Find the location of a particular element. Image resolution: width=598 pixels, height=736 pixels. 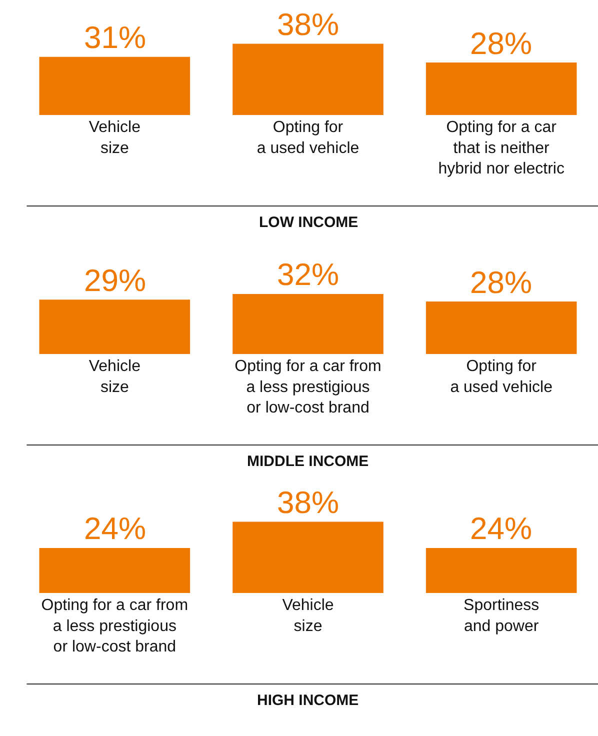

x-tick-label: Opting for a car that is neither hybrid nor electric is located at coordinates (501, 148).